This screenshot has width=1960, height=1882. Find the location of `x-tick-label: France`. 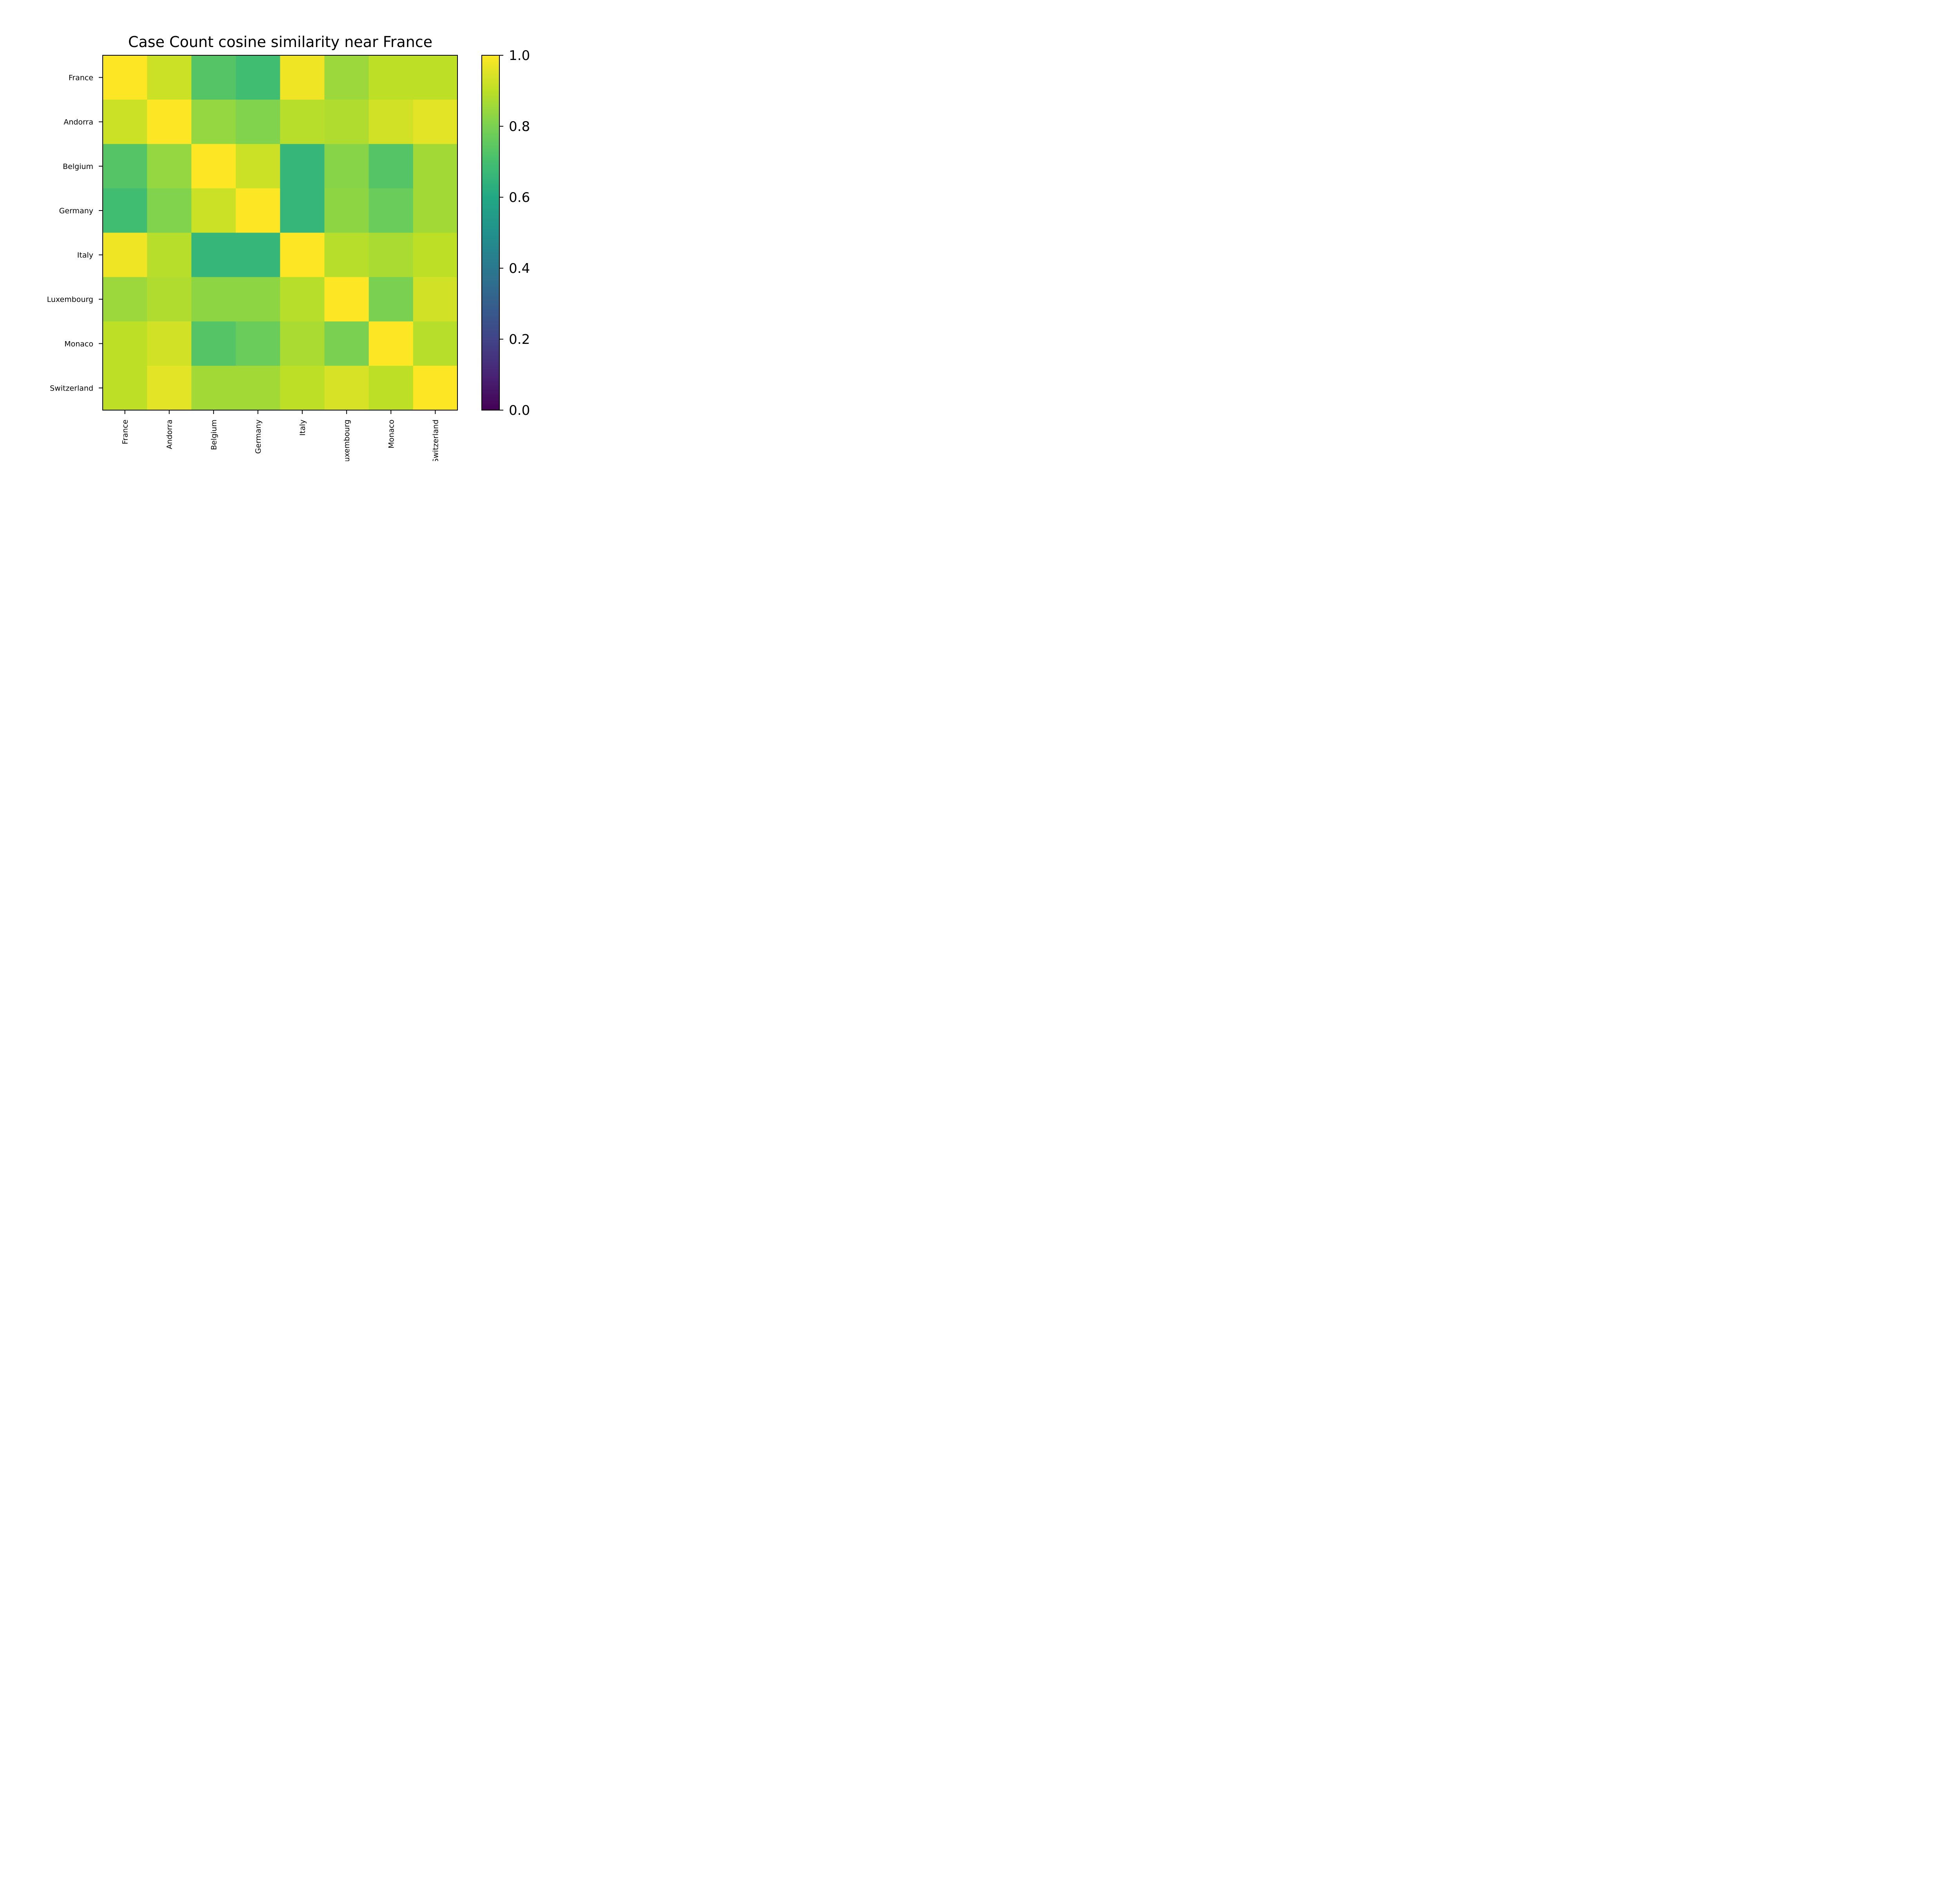

x-tick-label: France is located at coordinates (125, 432).